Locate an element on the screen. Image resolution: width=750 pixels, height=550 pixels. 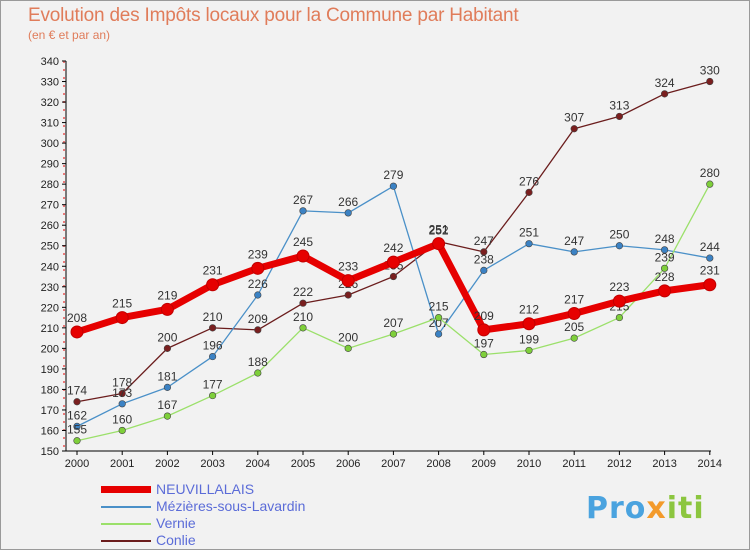
x-tick-label: 2006 is located at coordinates (348, 464).